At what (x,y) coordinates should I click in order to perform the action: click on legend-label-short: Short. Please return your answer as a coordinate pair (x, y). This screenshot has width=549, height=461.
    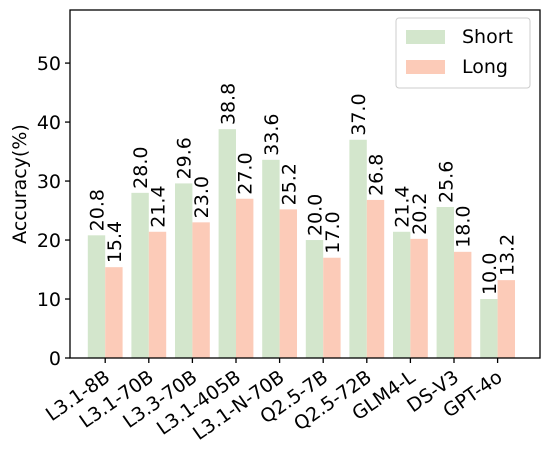
    Looking at the image, I should click on (487, 37).